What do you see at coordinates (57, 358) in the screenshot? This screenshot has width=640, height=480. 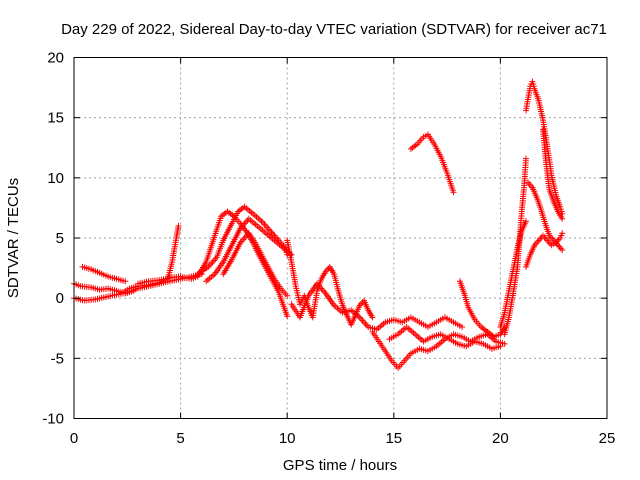 I see `y-tick-label: -5` at bounding box center [57, 358].